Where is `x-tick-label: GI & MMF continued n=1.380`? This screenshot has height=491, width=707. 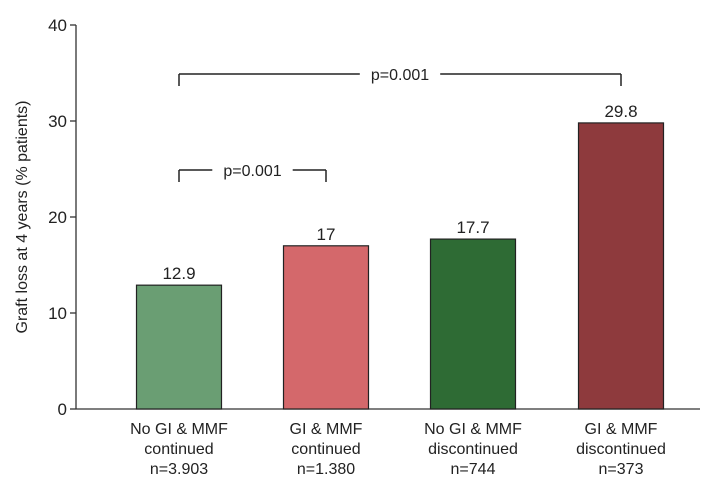 x-tick-label: GI & MMF continued n=1.380 is located at coordinates (326, 449).